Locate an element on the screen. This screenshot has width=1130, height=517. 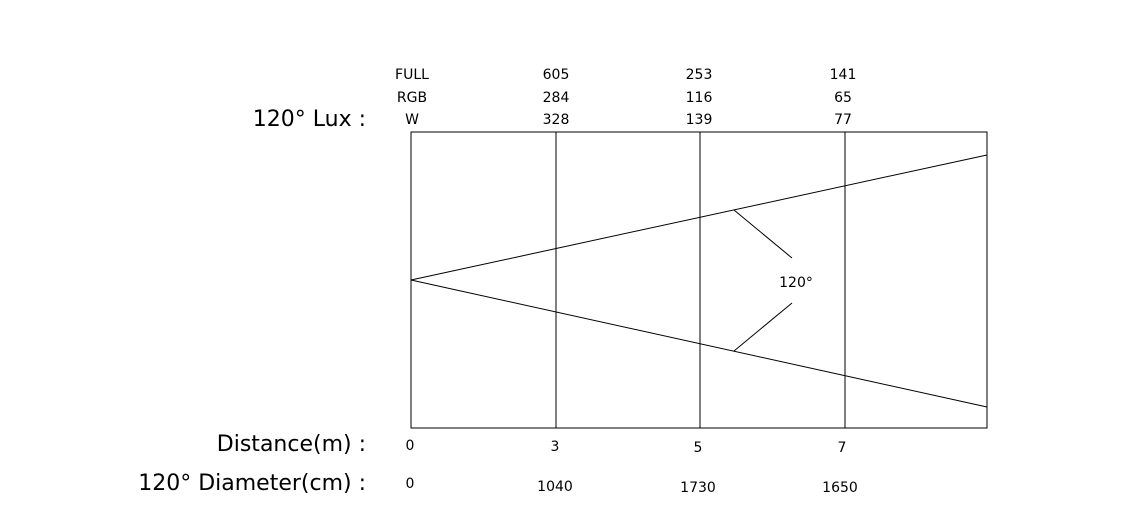
beam-lower-edge is located at coordinates (699, 343).